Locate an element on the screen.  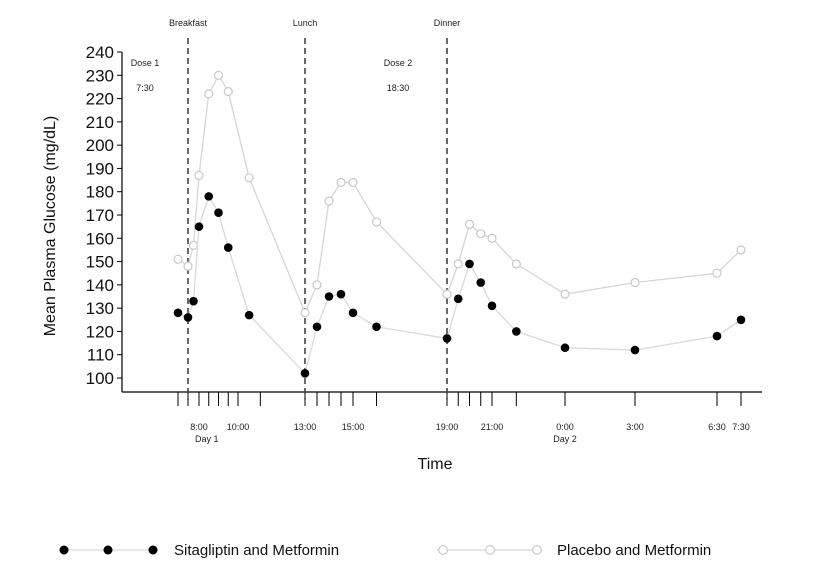
day-label: Day 2 is located at coordinates (565, 439).